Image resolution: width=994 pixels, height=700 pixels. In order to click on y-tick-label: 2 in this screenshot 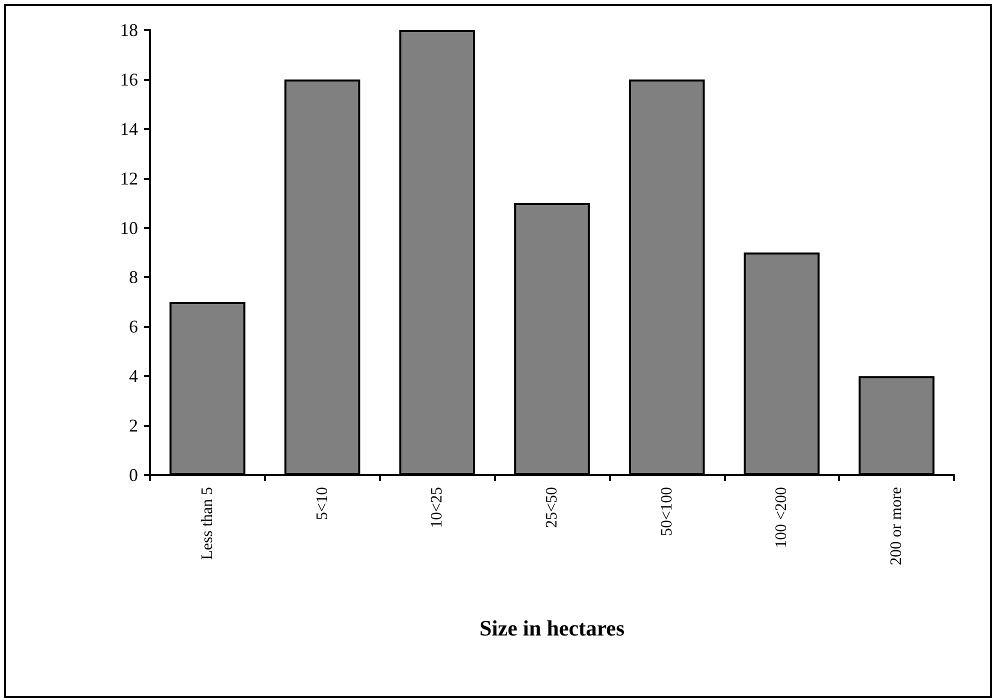, I will do `click(133, 426)`.